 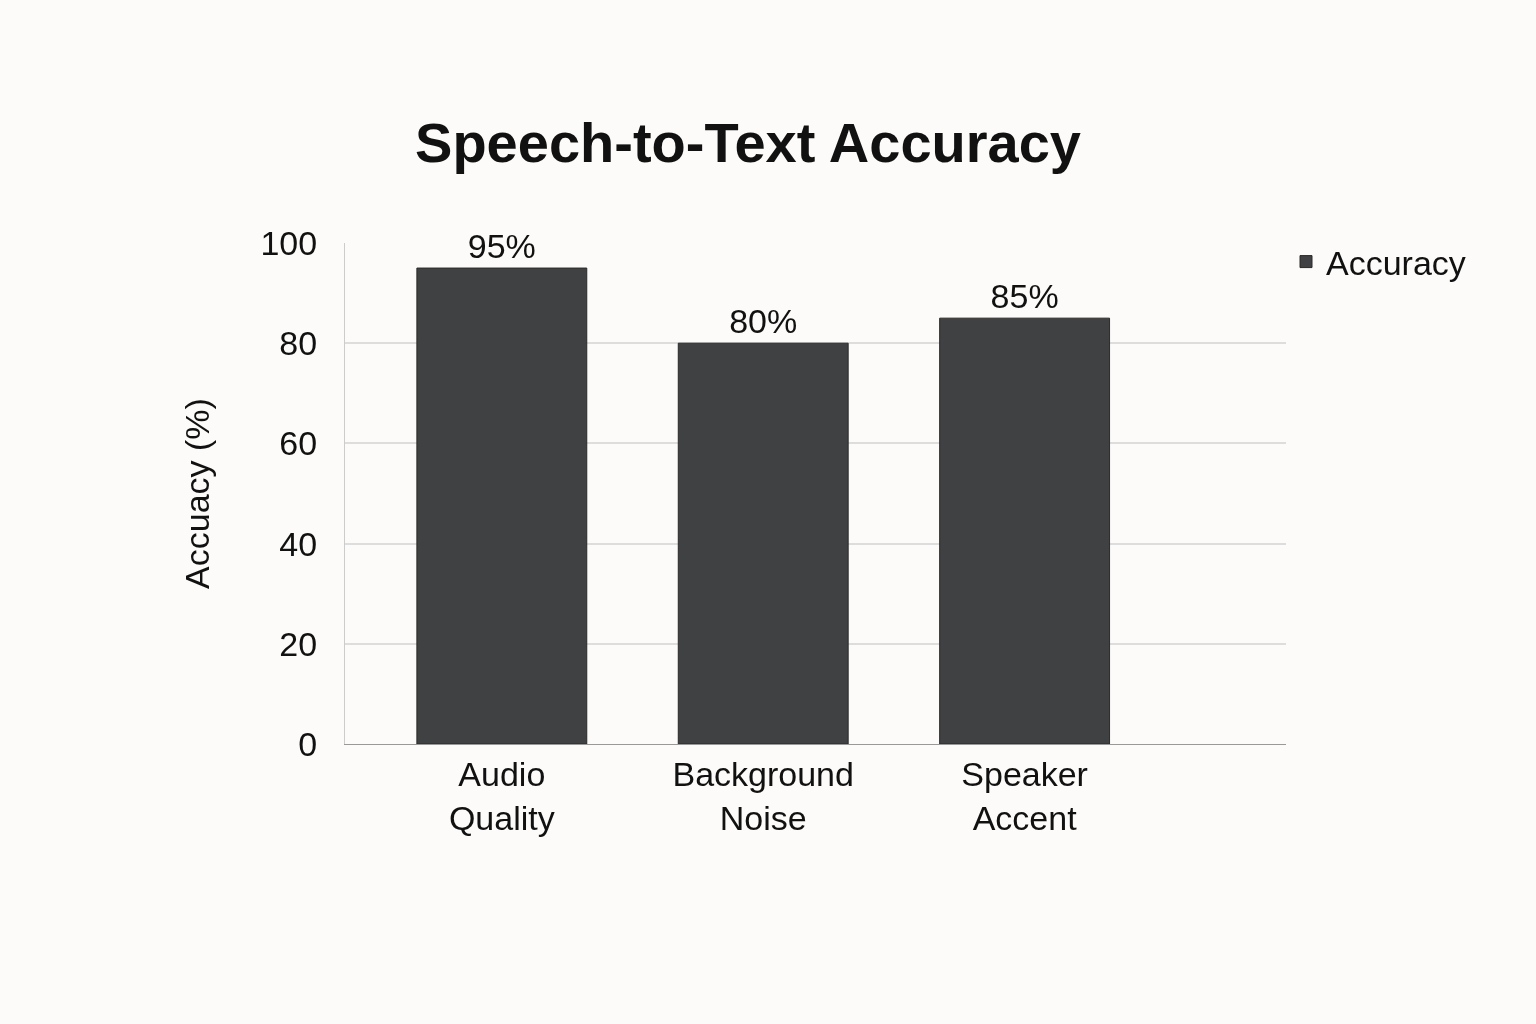 I want to click on y-tick-label: 20, so click(x=298, y=643).